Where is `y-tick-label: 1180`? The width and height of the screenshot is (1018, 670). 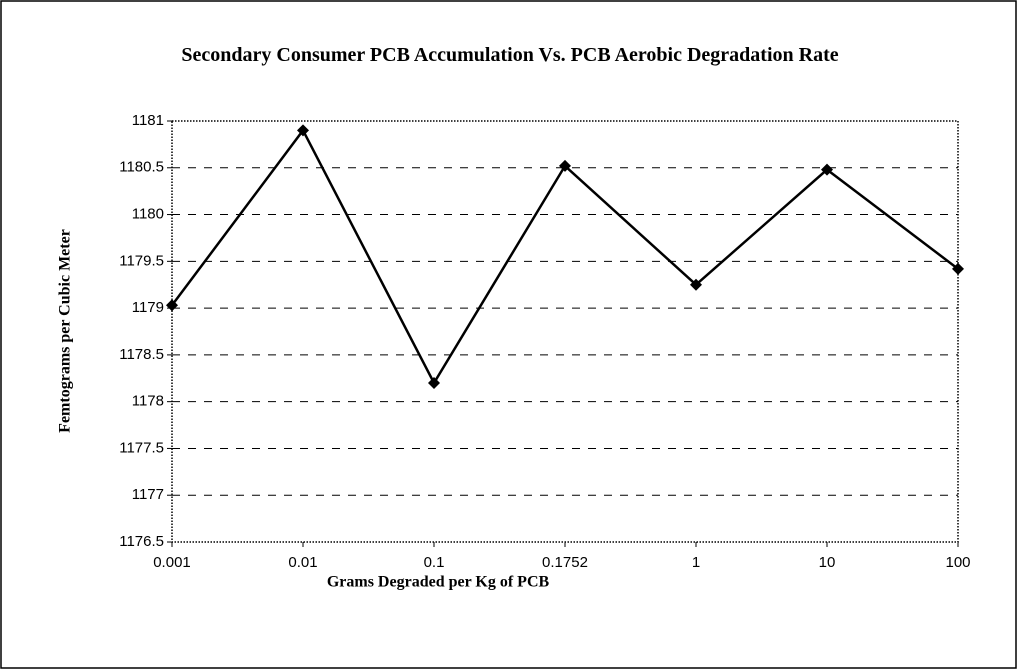
y-tick-label: 1180 is located at coordinates (148, 214).